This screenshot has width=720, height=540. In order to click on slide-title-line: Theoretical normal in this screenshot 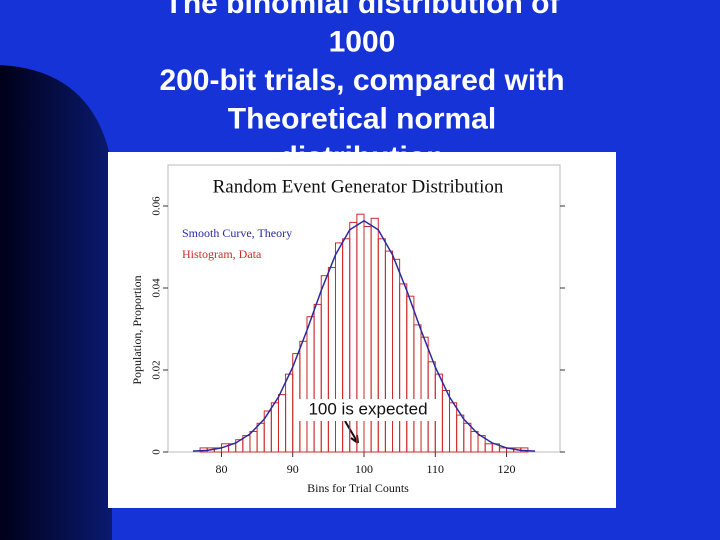, I will do `click(362, 118)`.